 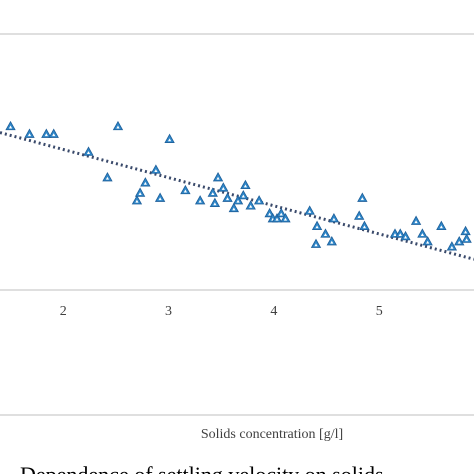 What do you see at coordinates (168, 311) in the screenshot?
I see `x-tick-label: 3` at bounding box center [168, 311].